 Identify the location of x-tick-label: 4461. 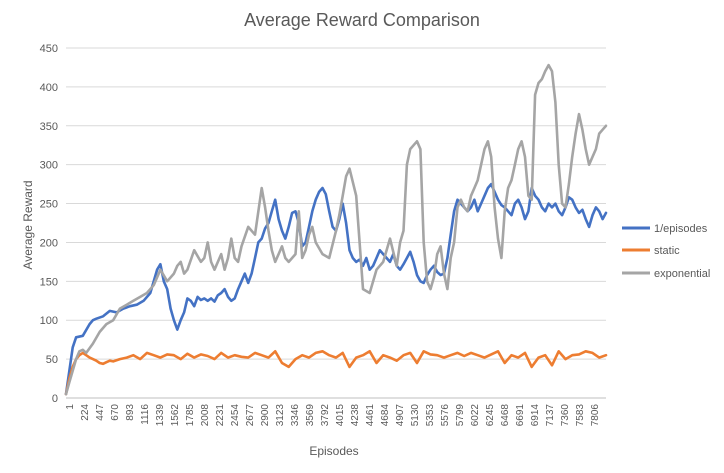
(370, 415).